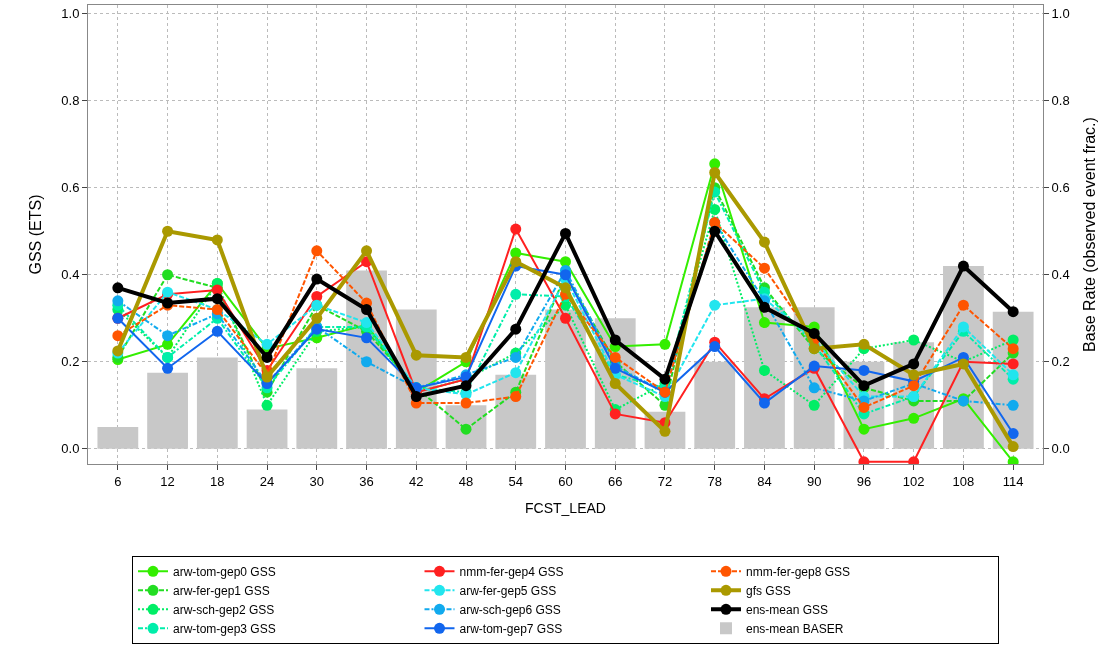  What do you see at coordinates (217, 481) in the screenshot?
I see `x-tick-label: 18` at bounding box center [217, 481].